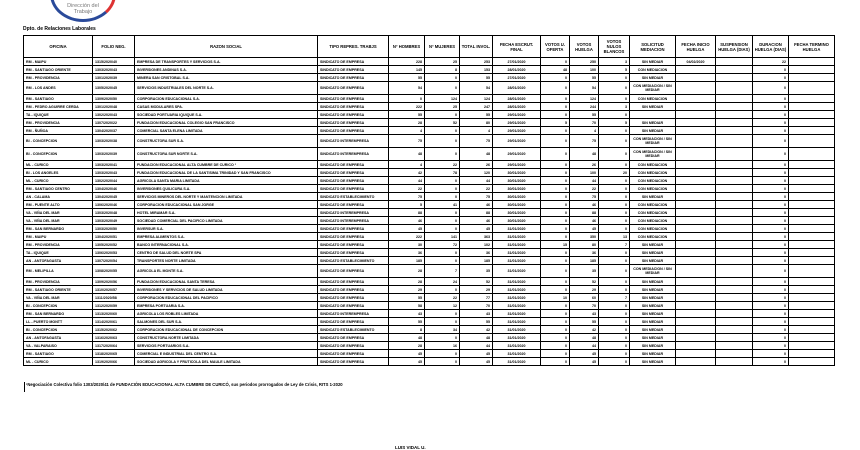 This screenshot has height=450, width=860. I want to click on table-cell: AGRICOLA SANTA MARIA LIMITADA, so click(226, 180).